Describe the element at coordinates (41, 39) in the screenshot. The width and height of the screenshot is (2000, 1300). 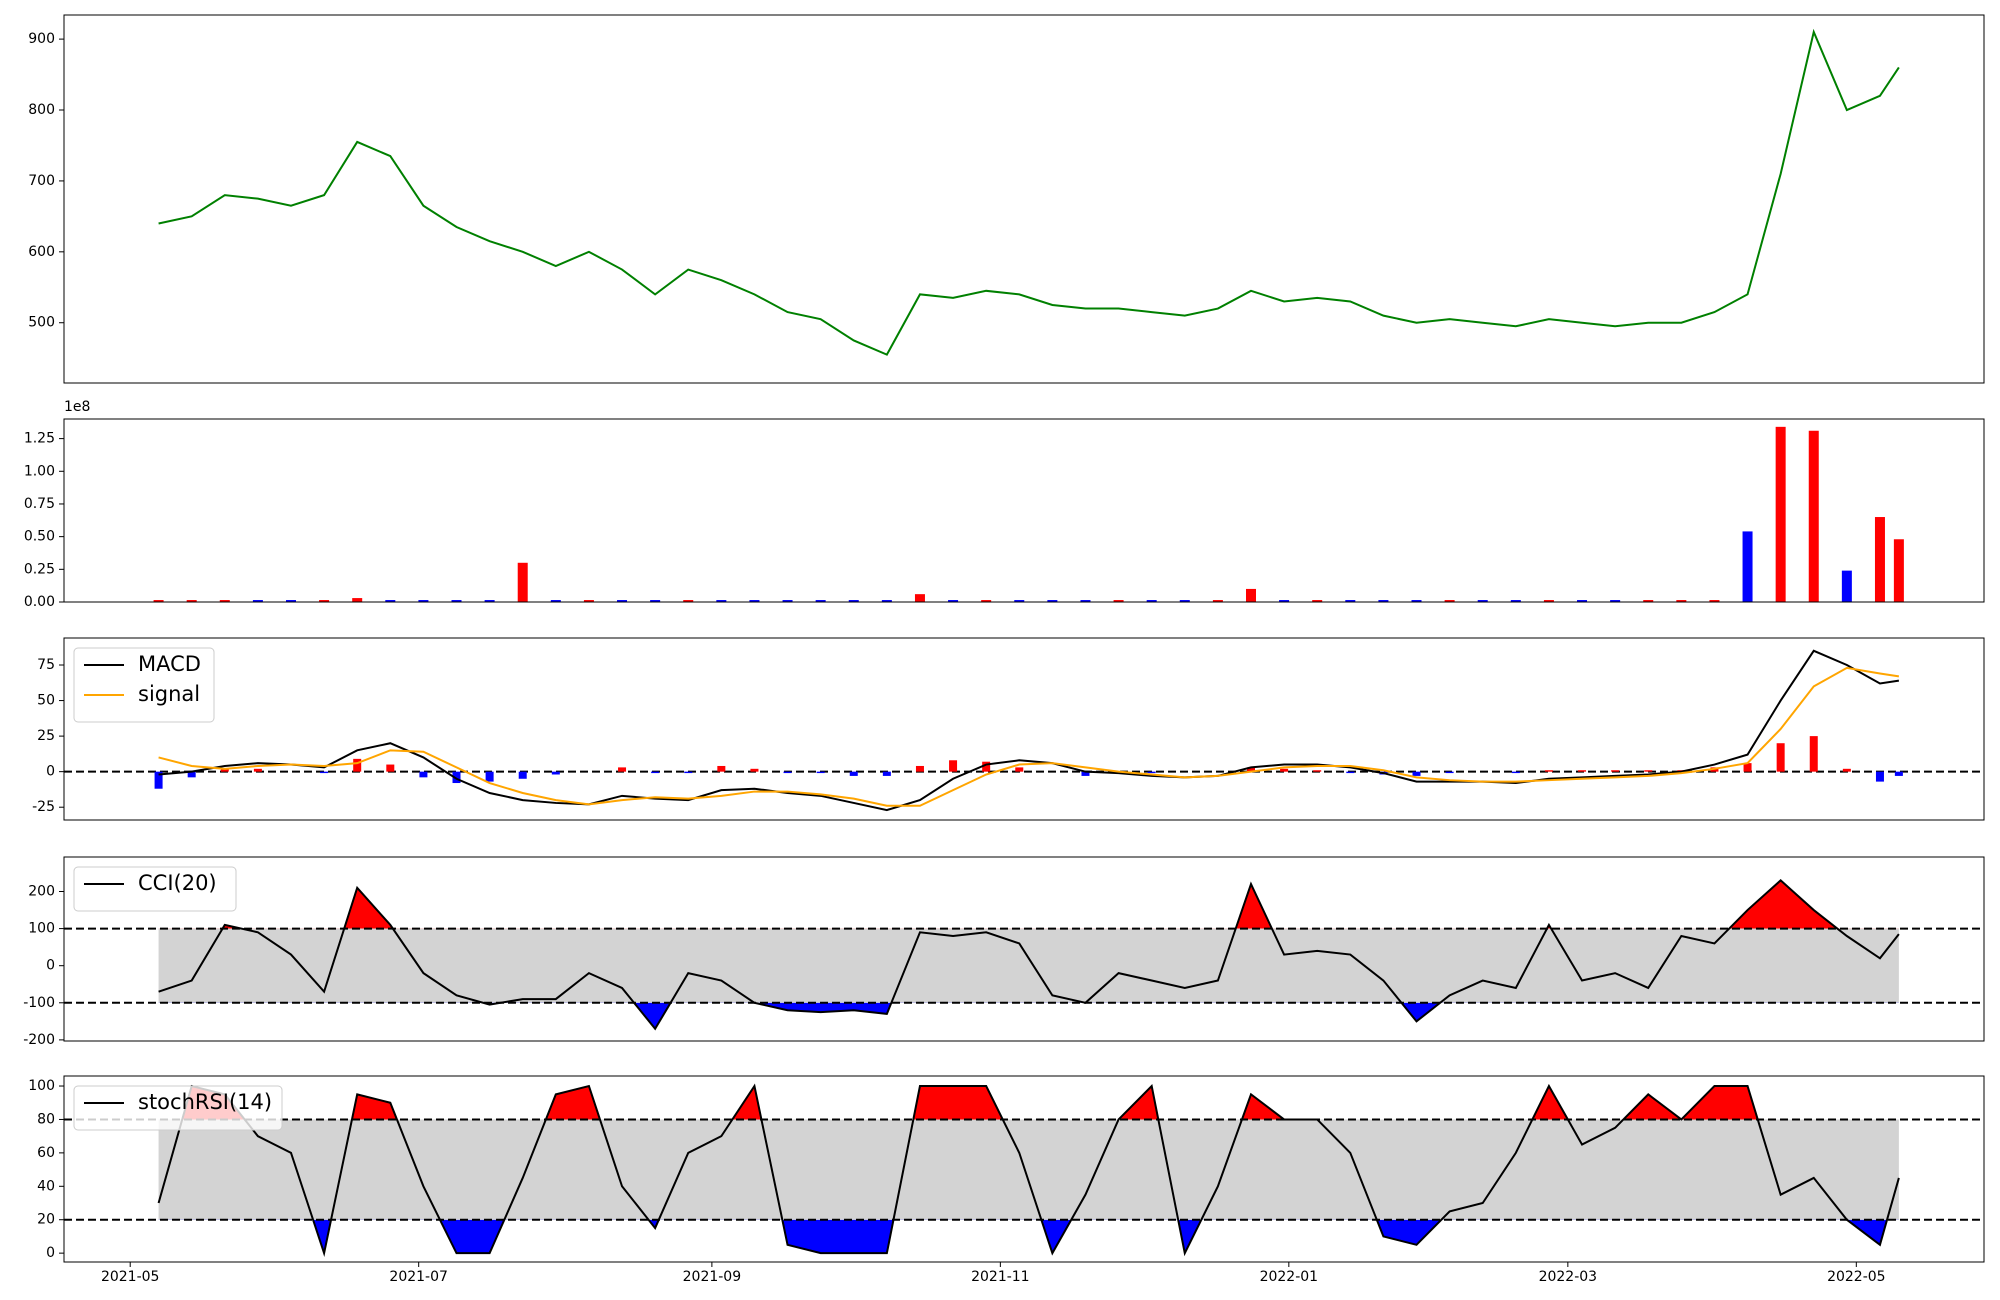
I see `y-tick-label: 900` at that location.